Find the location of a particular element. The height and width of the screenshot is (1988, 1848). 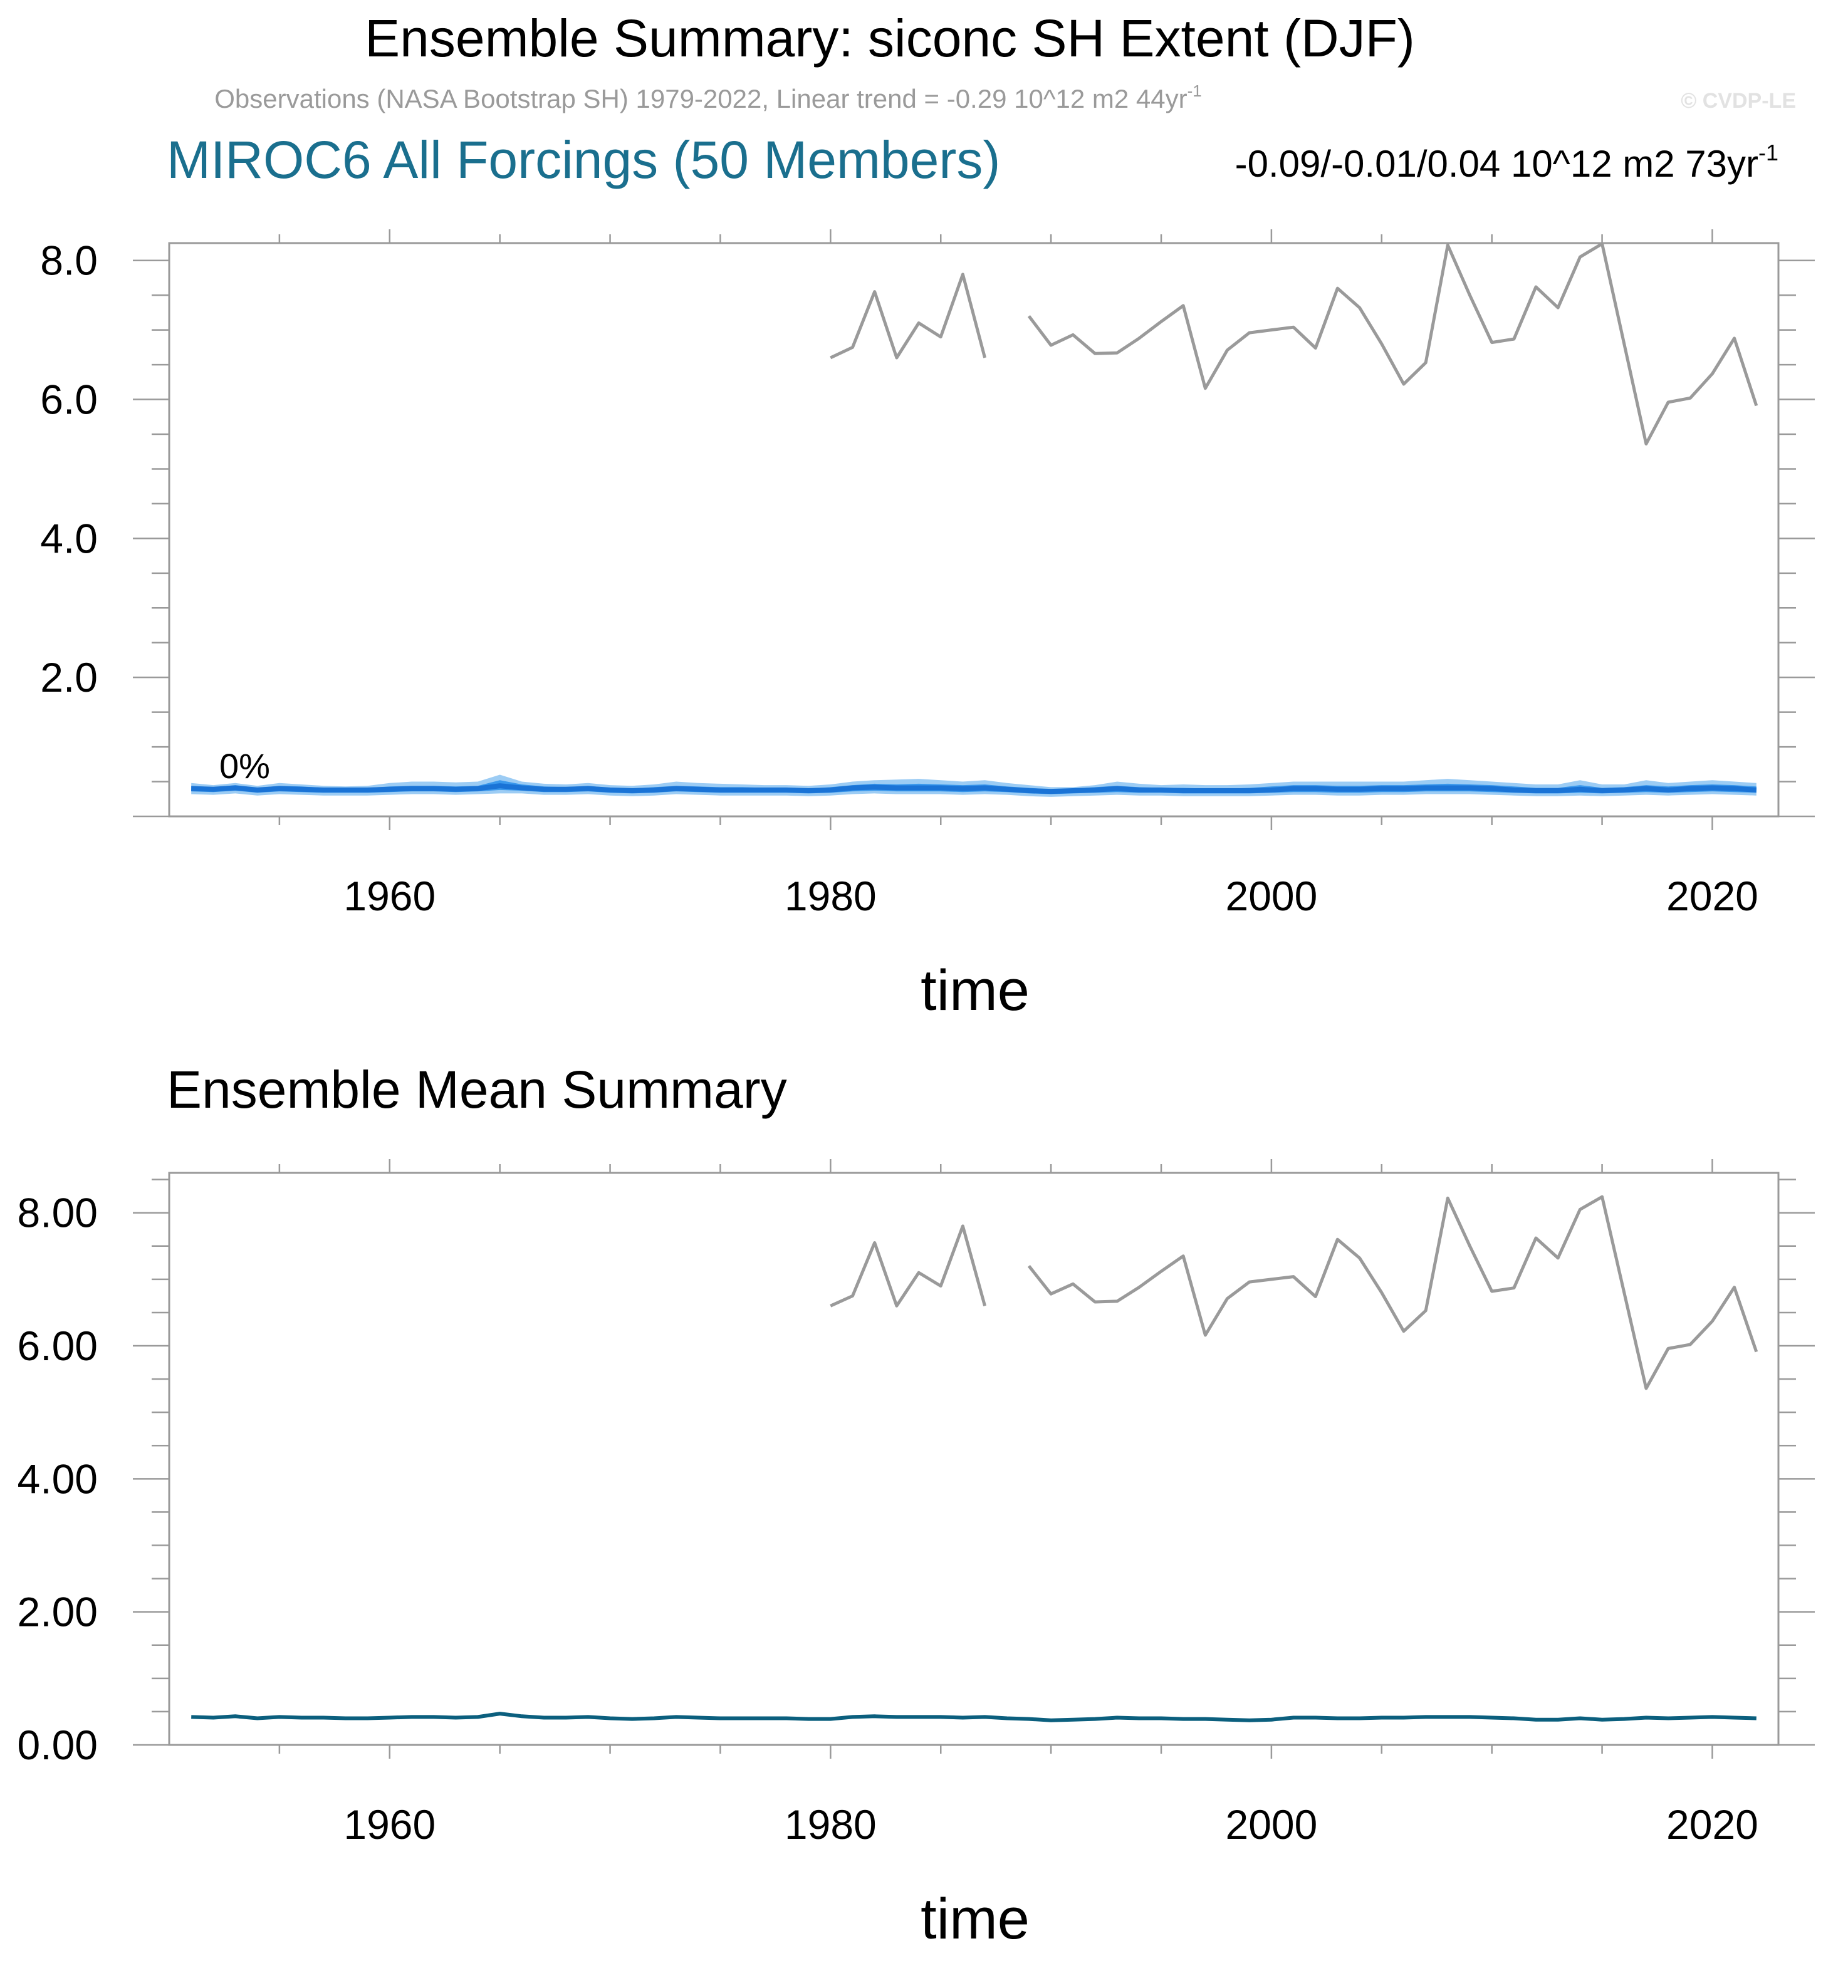

y-tick-label: 6.0 is located at coordinates (69, 400).